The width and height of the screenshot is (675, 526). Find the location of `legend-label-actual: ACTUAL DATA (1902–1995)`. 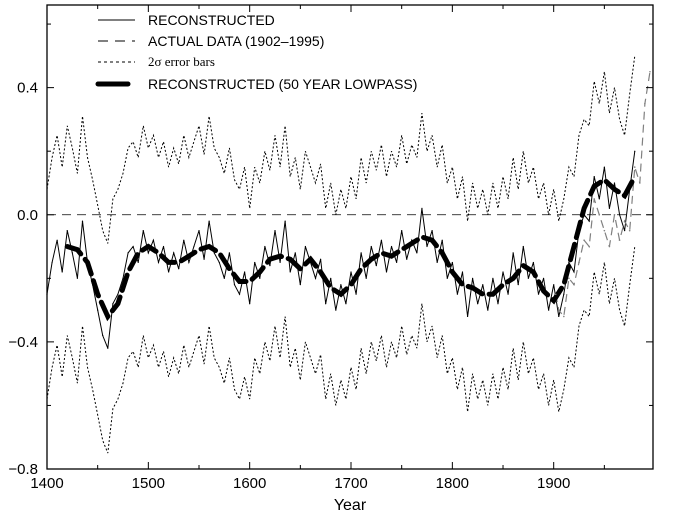

legend-label-actual: ACTUAL DATA (1902–1995) is located at coordinates (236, 41).